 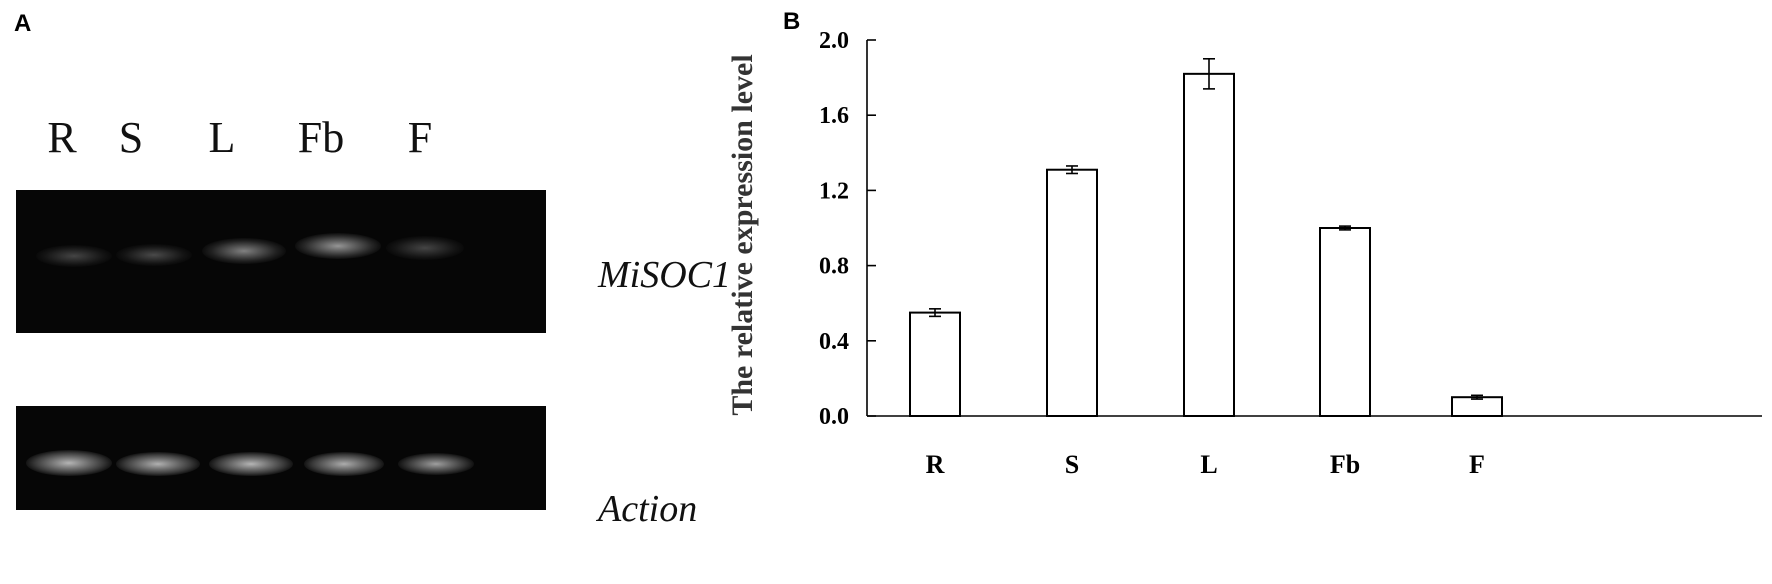 What do you see at coordinates (1208, 464) in the screenshot?
I see `x-tick-label: L` at bounding box center [1208, 464].